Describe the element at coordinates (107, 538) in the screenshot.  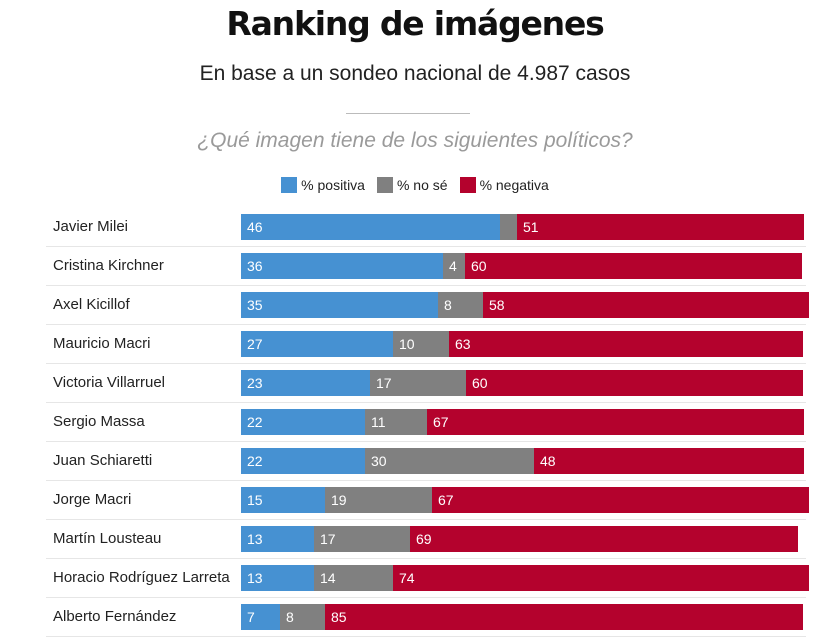
I see `category-label: Martín Lousteau` at that location.